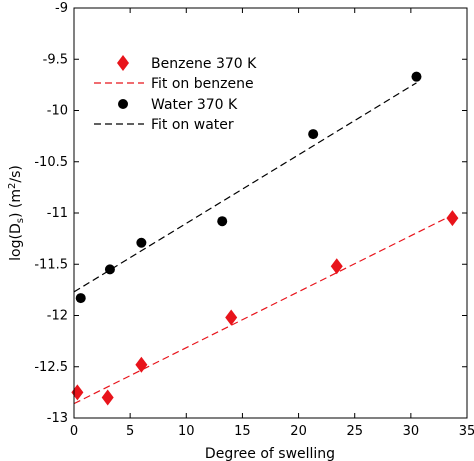 The width and height of the screenshot is (474, 461). I want to click on x-tick-label: 15, so click(242, 431).